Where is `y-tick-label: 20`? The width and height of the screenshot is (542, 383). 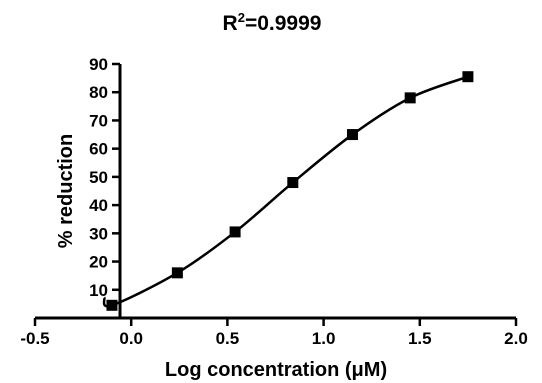
y-tick-label: 20 is located at coordinates (98, 262).